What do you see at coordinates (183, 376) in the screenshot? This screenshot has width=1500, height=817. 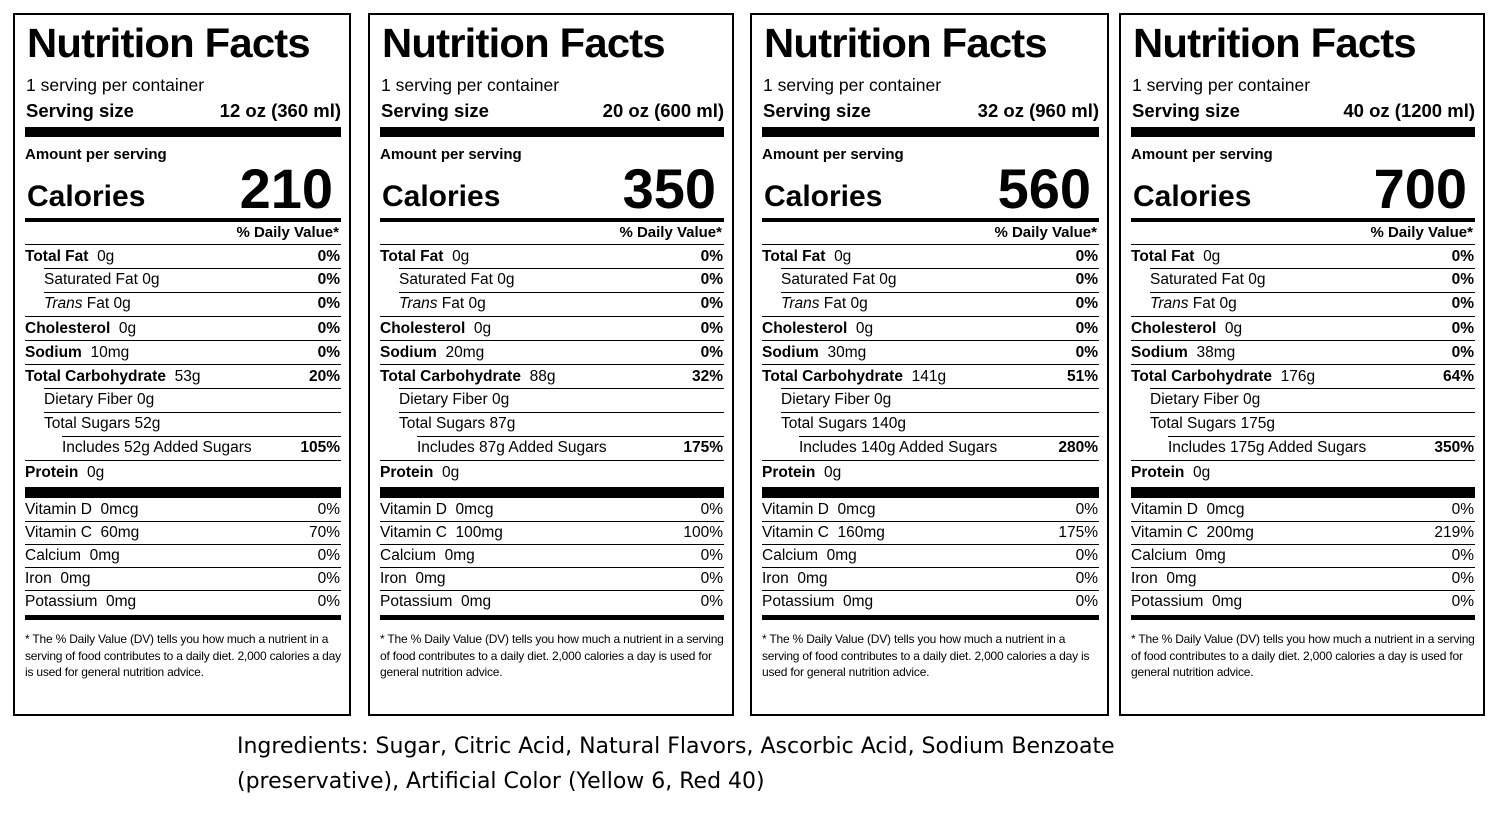 I see `total-carbohydrate-row: Total Carbohydrate 53g 20%` at bounding box center [183, 376].